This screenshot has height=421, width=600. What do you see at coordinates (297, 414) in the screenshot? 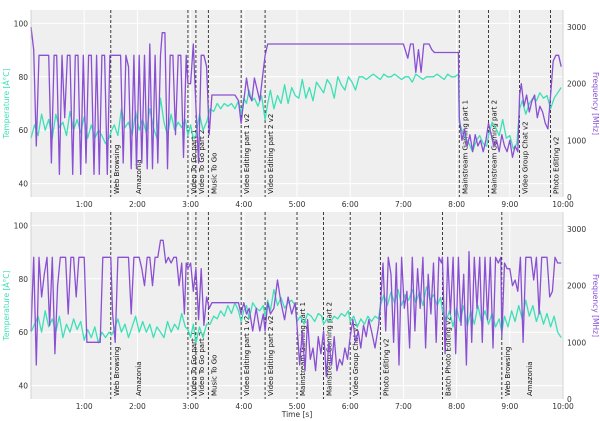
I see `x-axis-label: Time [s]` at bounding box center [297, 414].